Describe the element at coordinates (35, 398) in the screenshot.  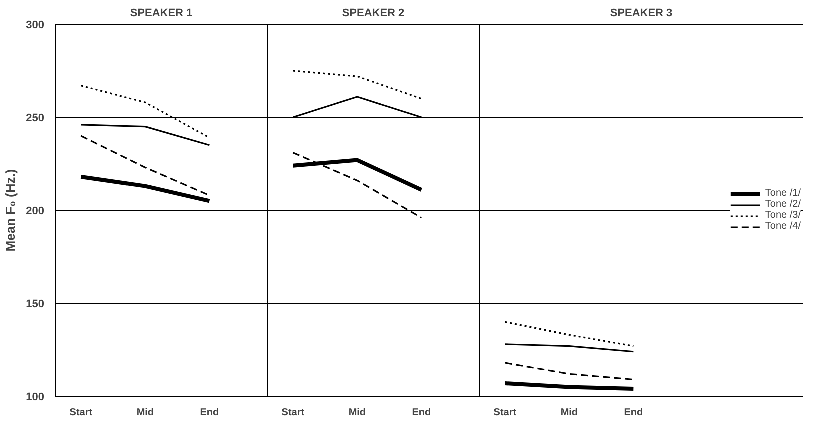
I see `y-tick-label: 100` at that location.